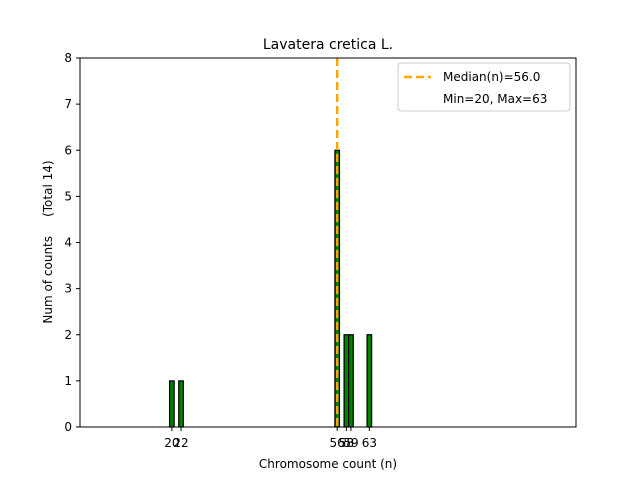 Image resolution: width=640 pixels, height=484 pixels. I want to click on x-tick-label: 20, so click(171, 443).